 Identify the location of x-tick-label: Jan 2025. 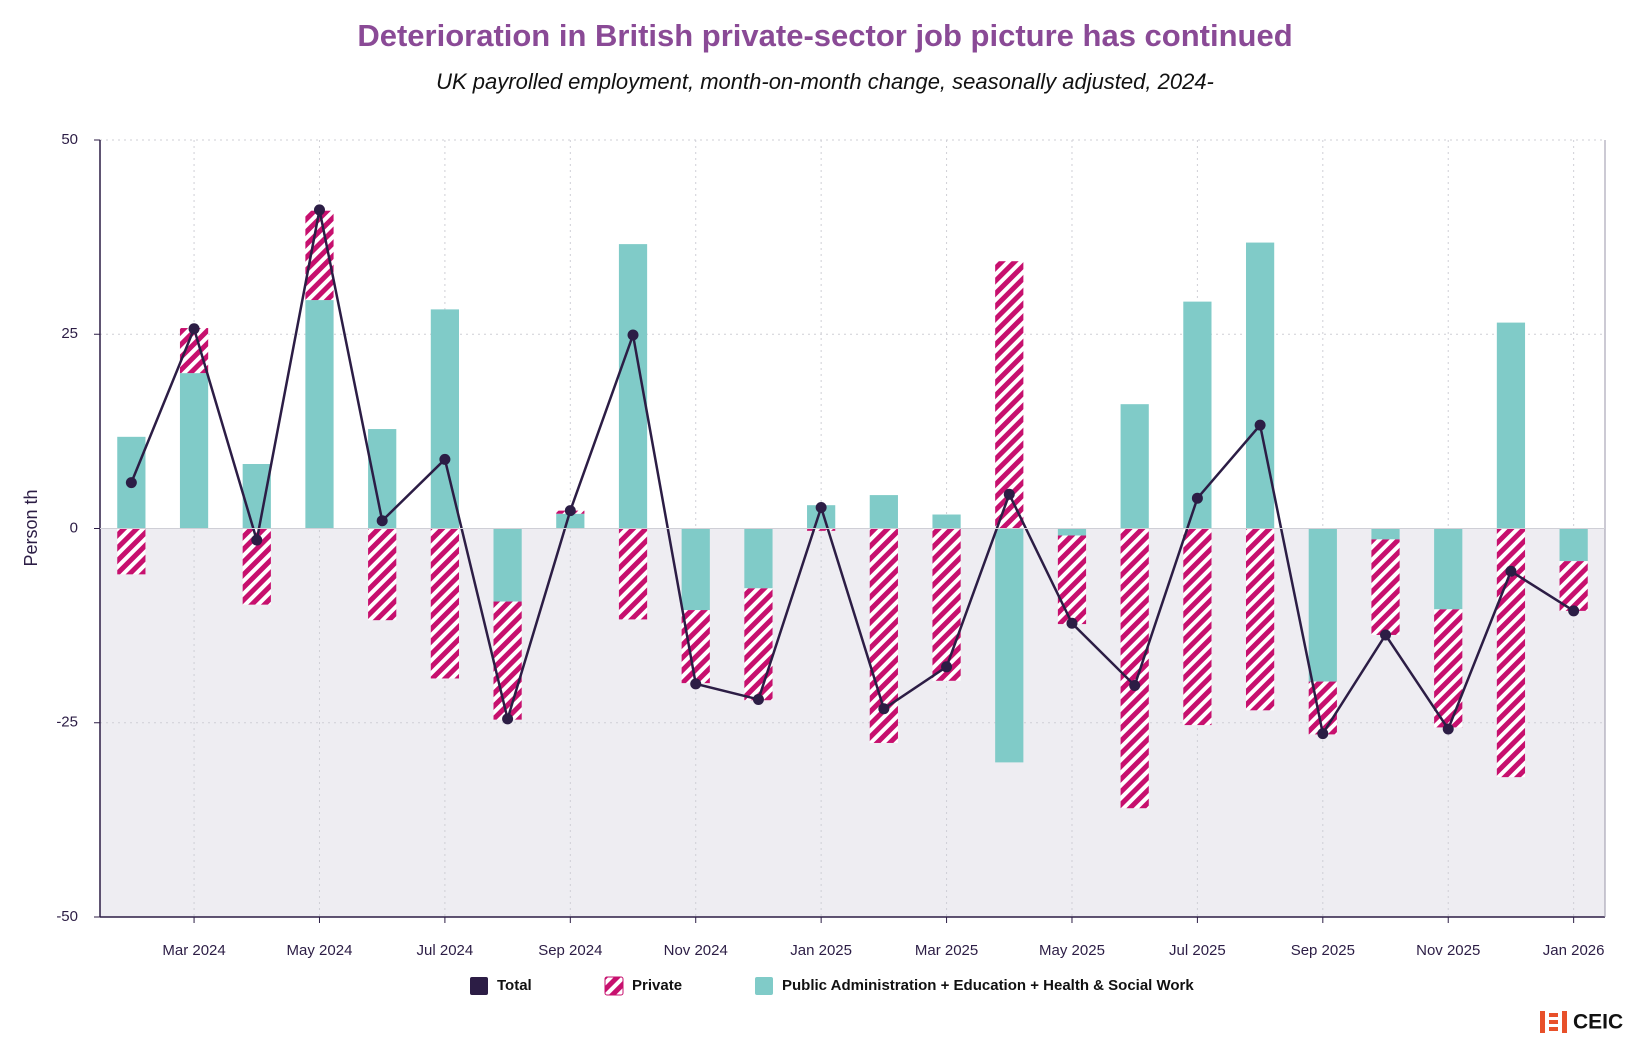
(821, 950).